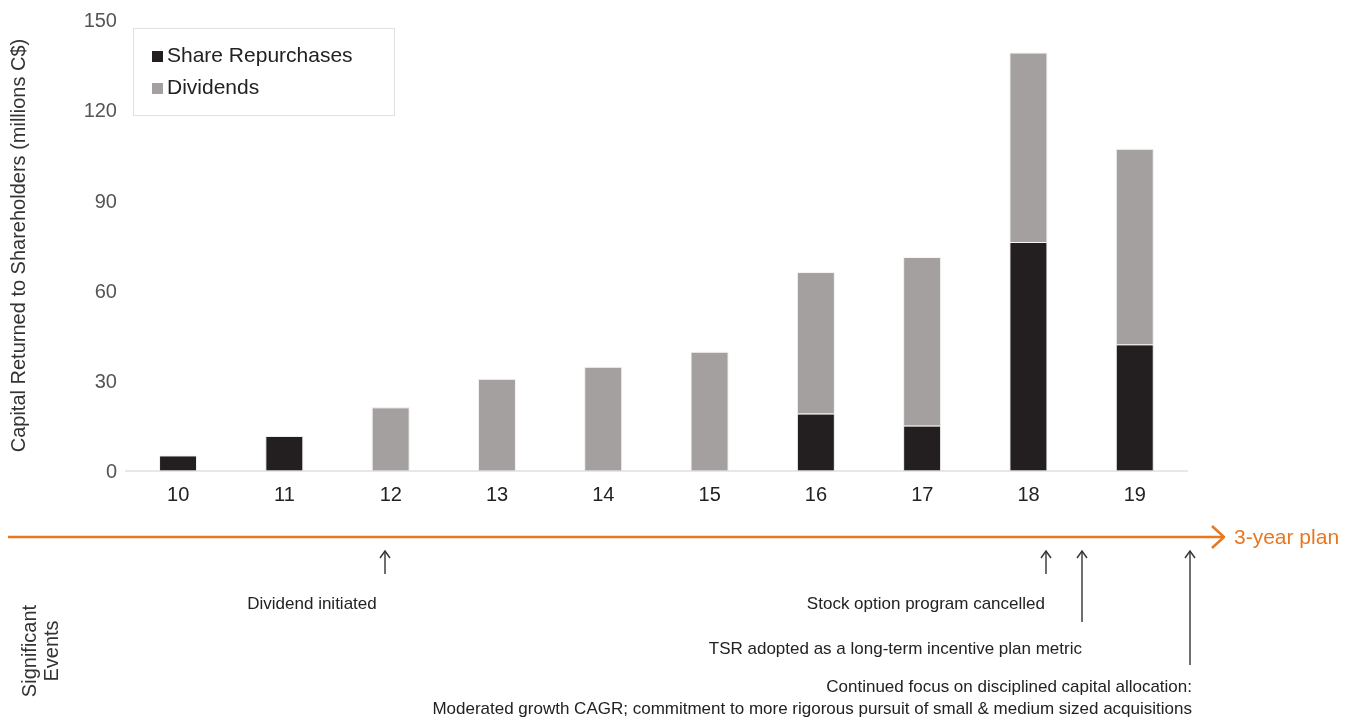  I want to click on x-tick-label: 11, so click(284, 494).